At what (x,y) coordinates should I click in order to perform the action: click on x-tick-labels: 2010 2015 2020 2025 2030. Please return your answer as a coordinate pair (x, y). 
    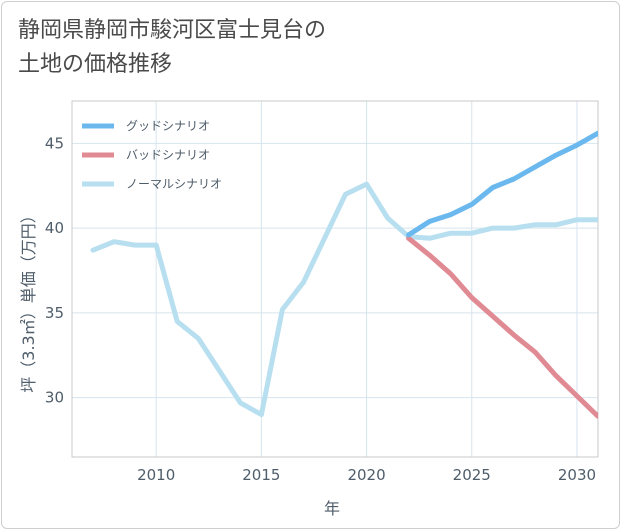
    Looking at the image, I should click on (366, 475).